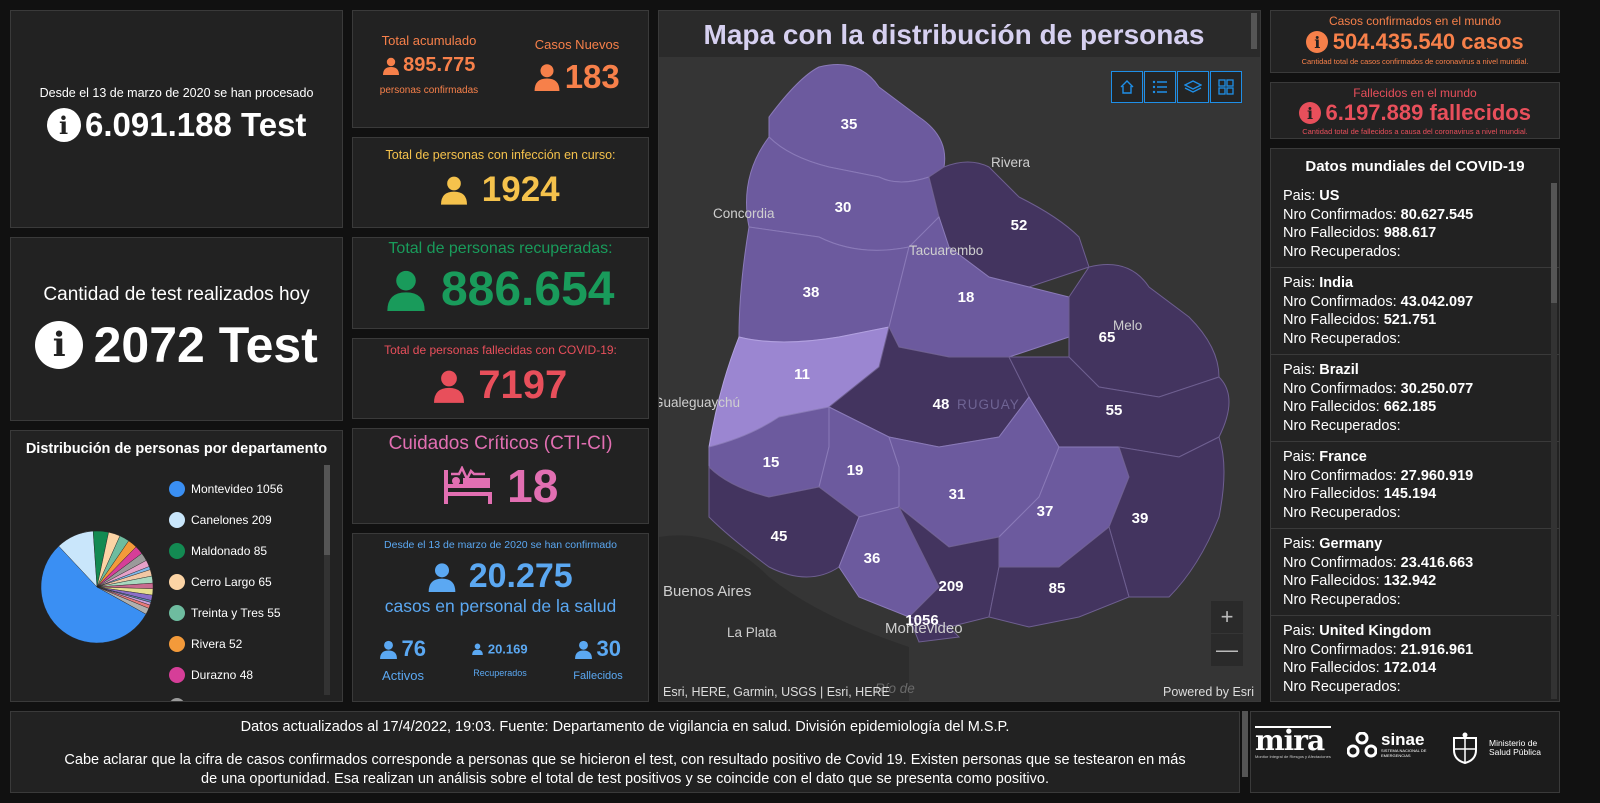 The width and height of the screenshot is (1600, 803). What do you see at coordinates (413, 648) in the screenshot?
I see `health-active-value: 76` at bounding box center [413, 648].